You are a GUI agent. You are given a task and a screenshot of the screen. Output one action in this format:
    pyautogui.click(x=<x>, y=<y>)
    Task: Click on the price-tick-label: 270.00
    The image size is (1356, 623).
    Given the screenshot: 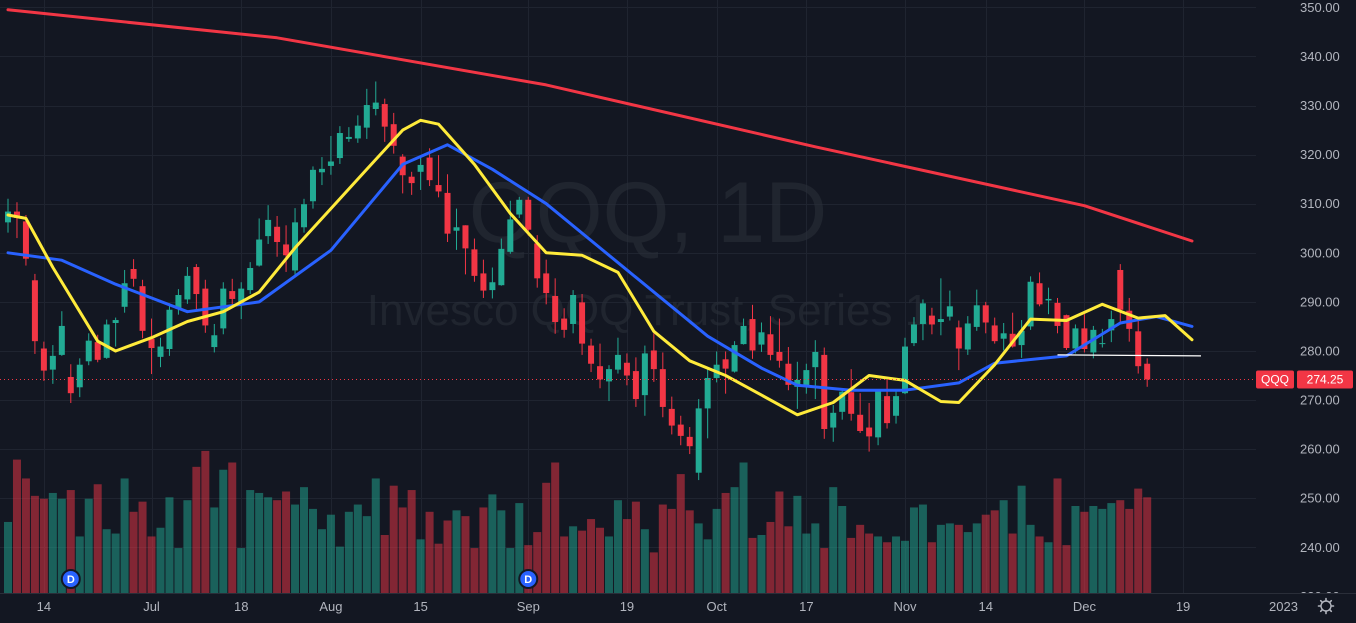 What is the action you would take?
    pyautogui.click(x=1320, y=400)
    